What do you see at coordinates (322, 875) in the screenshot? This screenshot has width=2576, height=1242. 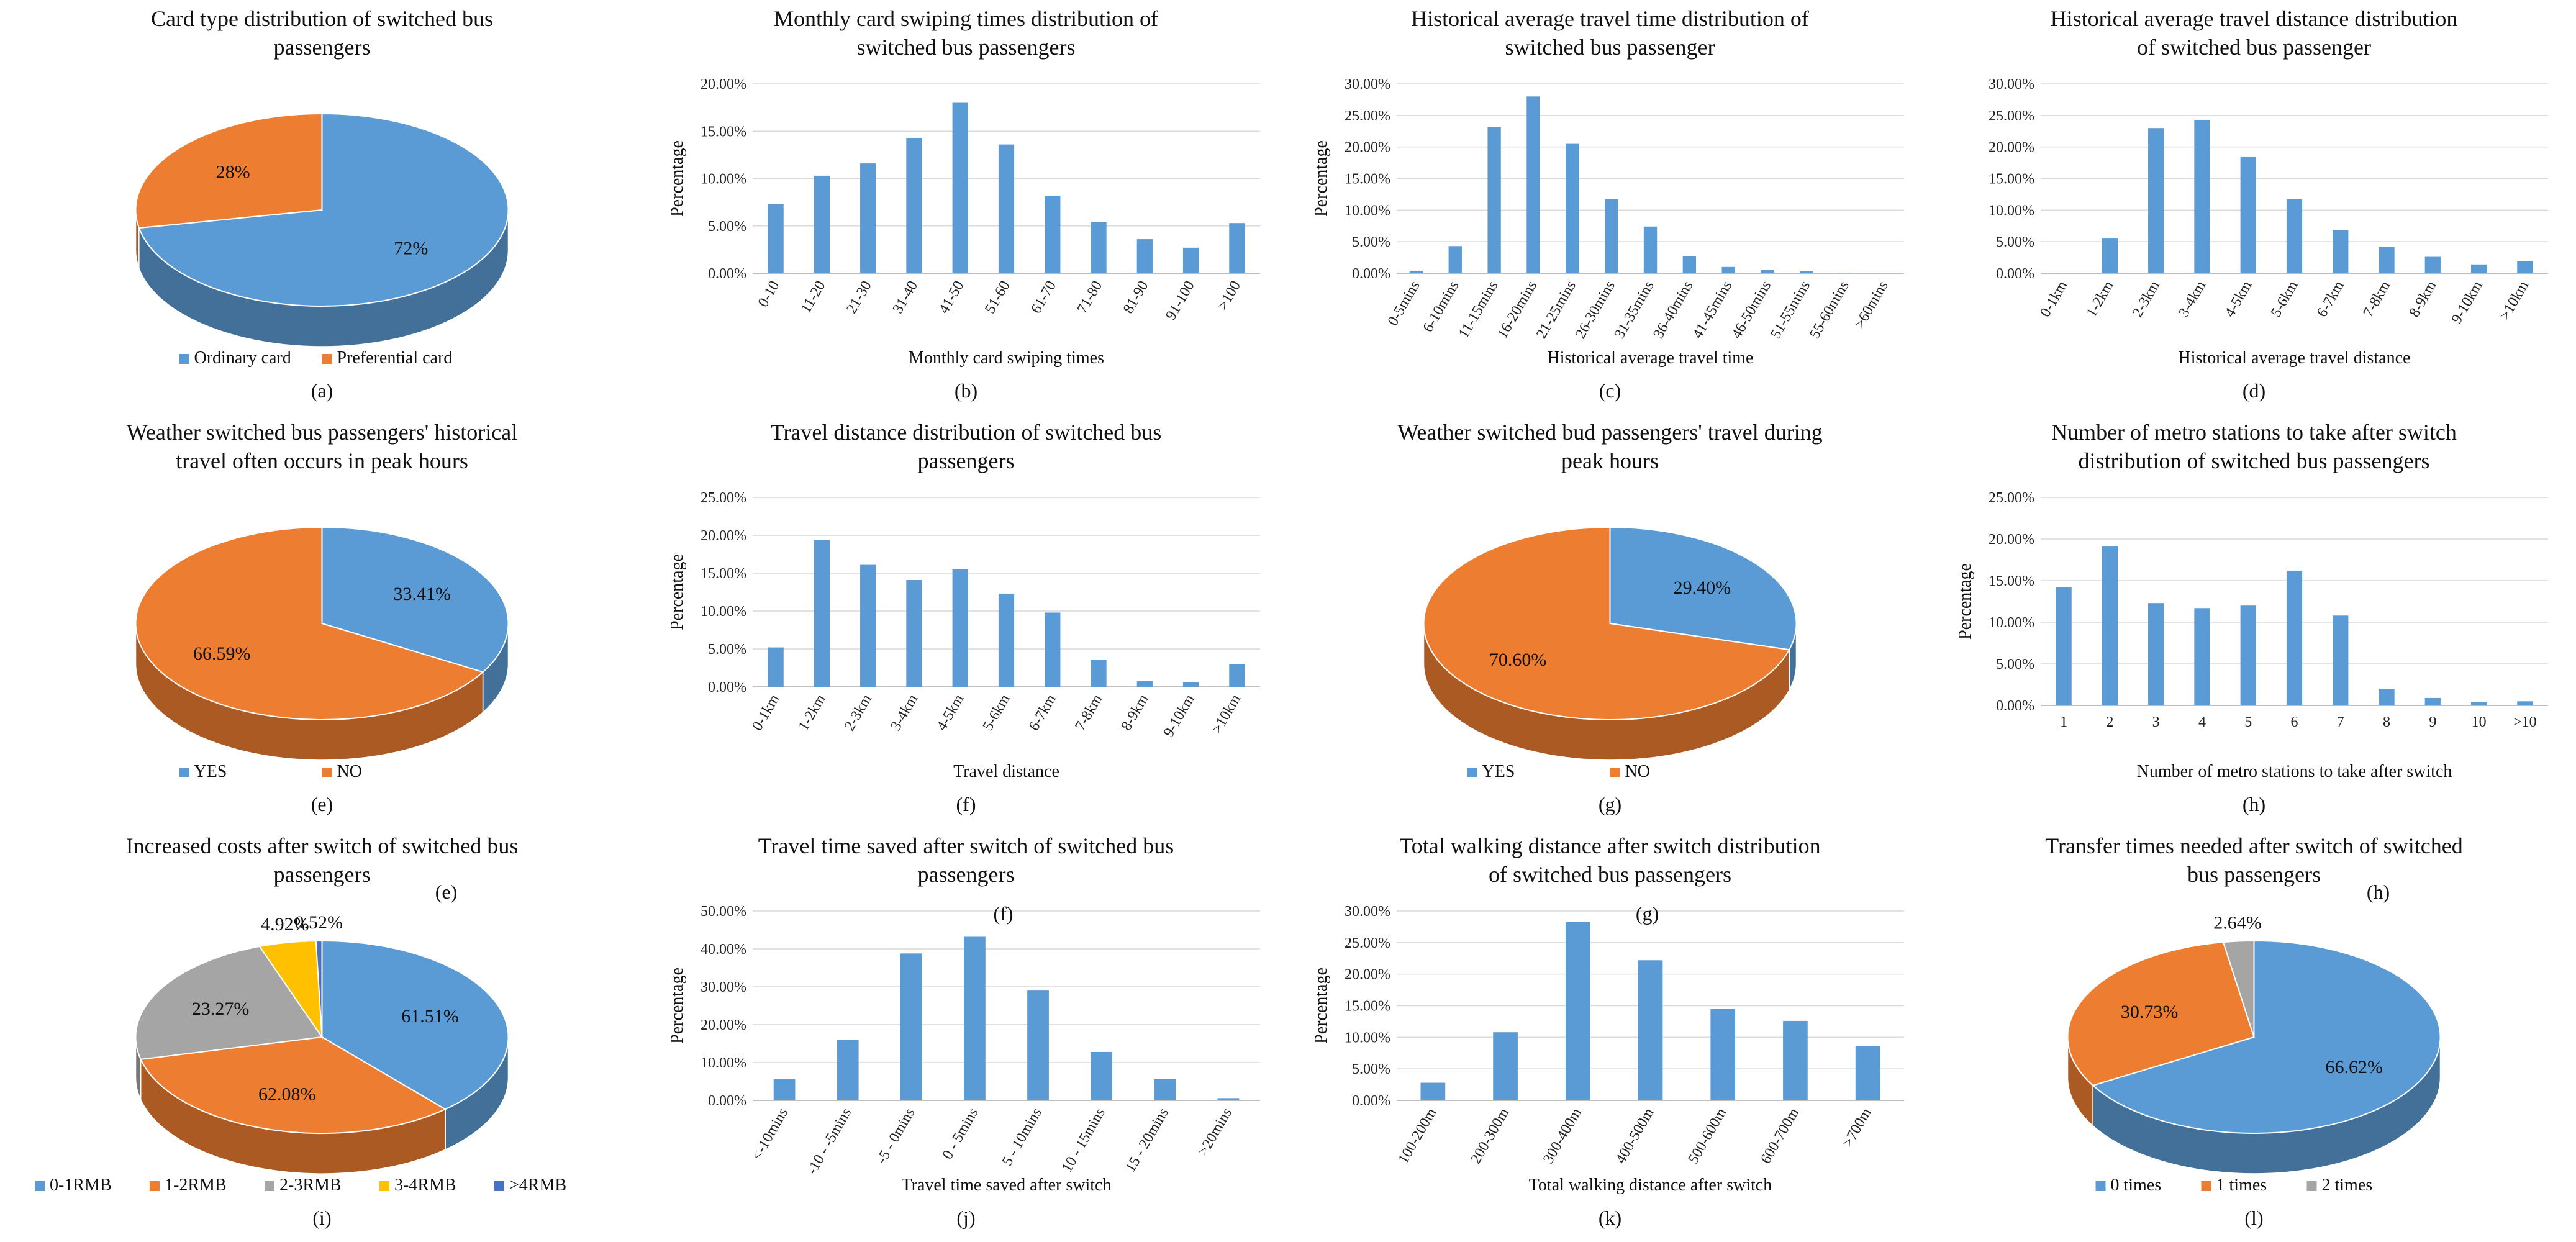 I see `chart-title-line: passengers` at bounding box center [322, 875].